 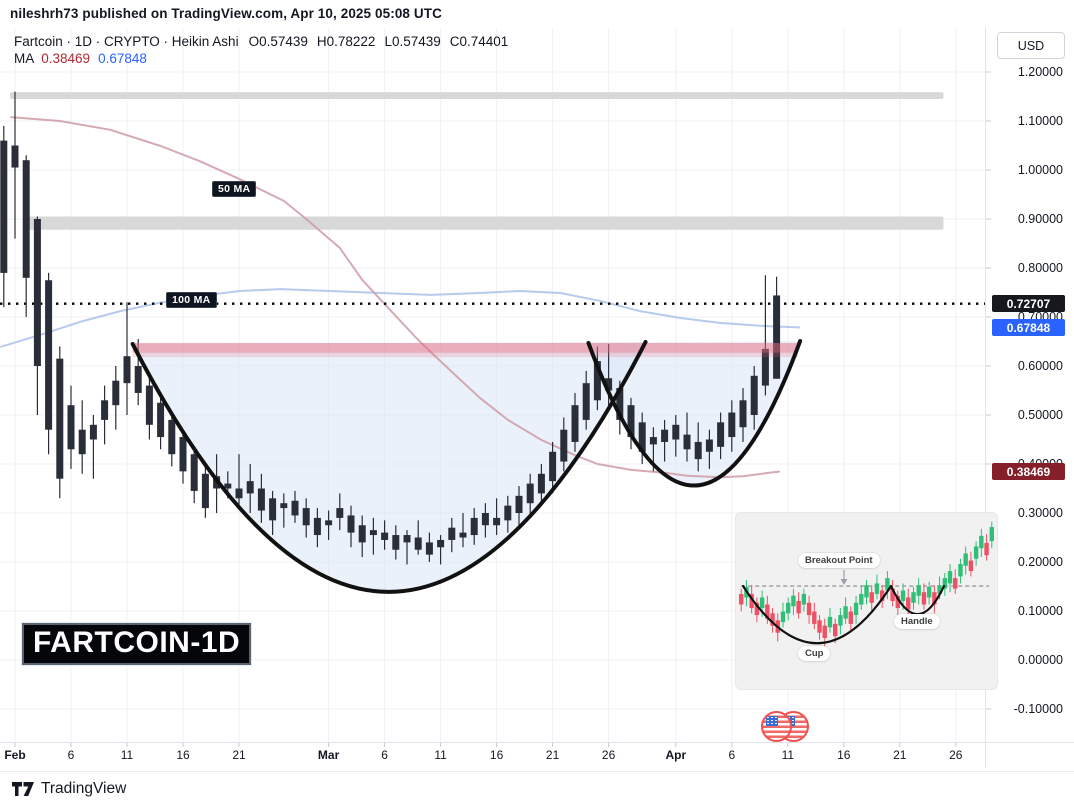 I want to click on ma100-price-tag: 0.67848, so click(x=1028, y=328).